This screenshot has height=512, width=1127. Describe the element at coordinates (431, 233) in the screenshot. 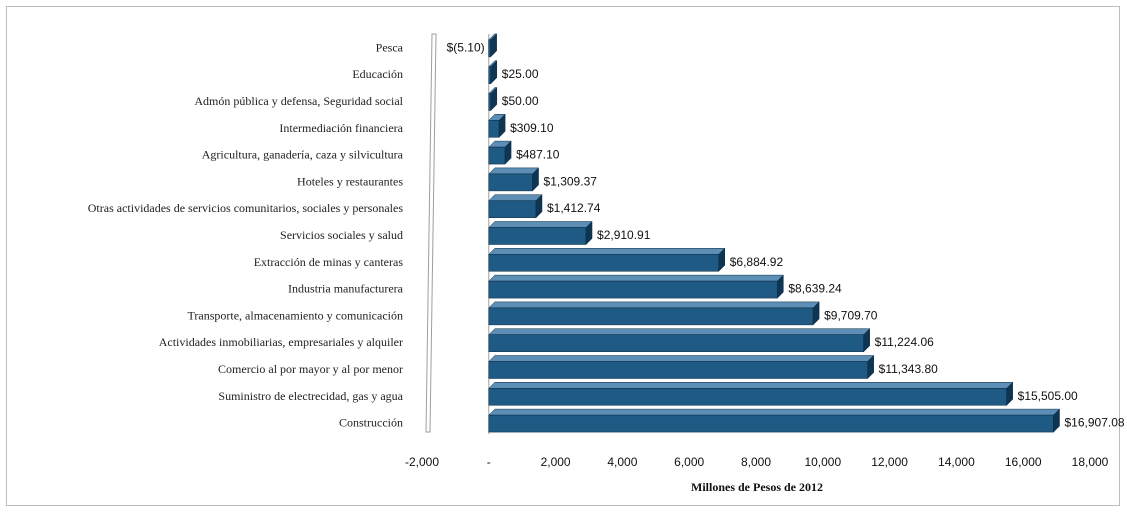

I see `side-wall` at that location.